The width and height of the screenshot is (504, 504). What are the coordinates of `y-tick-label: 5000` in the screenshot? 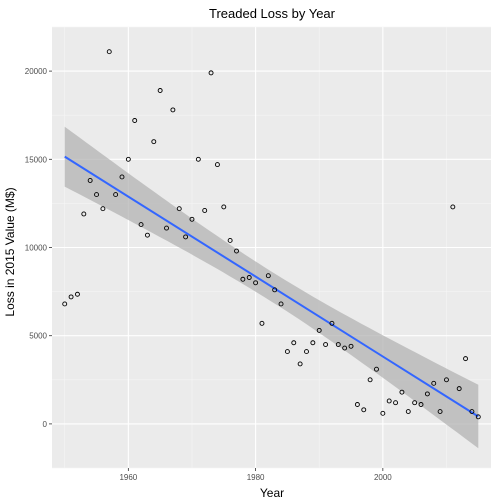 It's located at (38, 336).